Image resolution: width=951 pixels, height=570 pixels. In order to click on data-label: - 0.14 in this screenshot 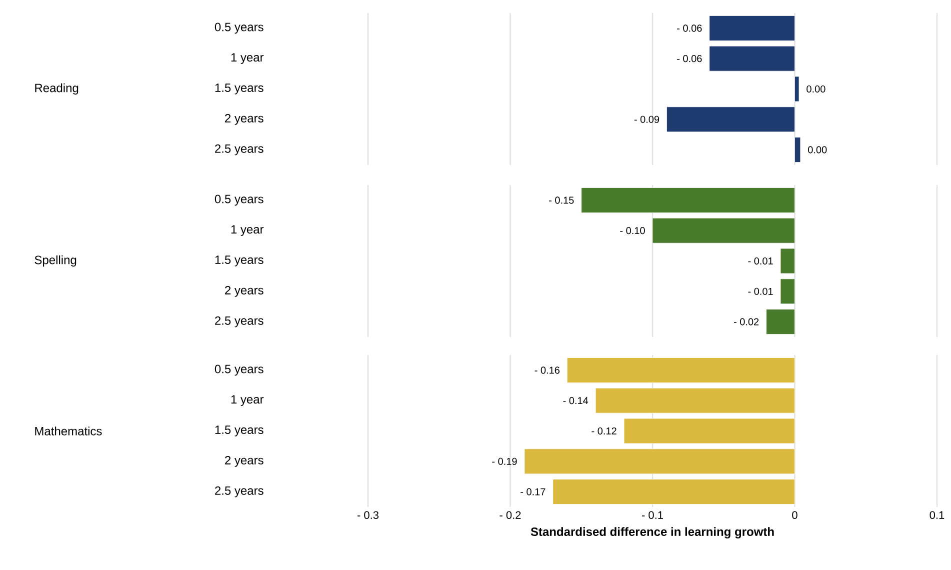, I will do `click(575, 400)`.